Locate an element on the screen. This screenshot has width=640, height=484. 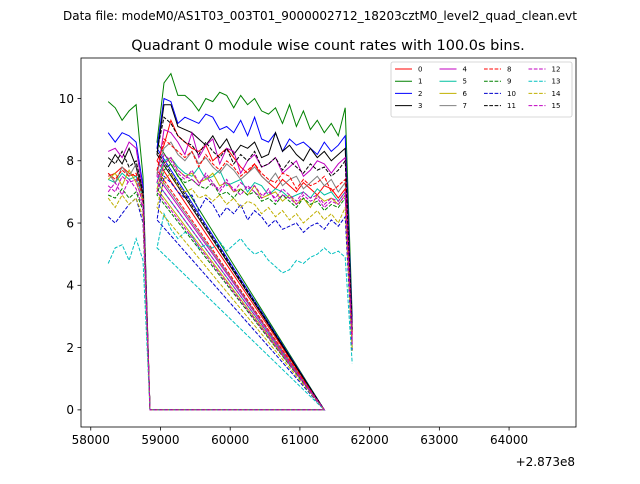
y-tick-label: 10 is located at coordinates (66, 99).